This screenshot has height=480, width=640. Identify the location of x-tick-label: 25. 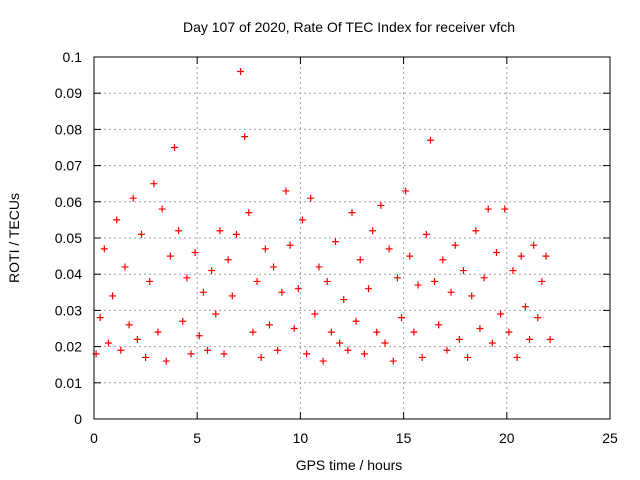
(610, 438).